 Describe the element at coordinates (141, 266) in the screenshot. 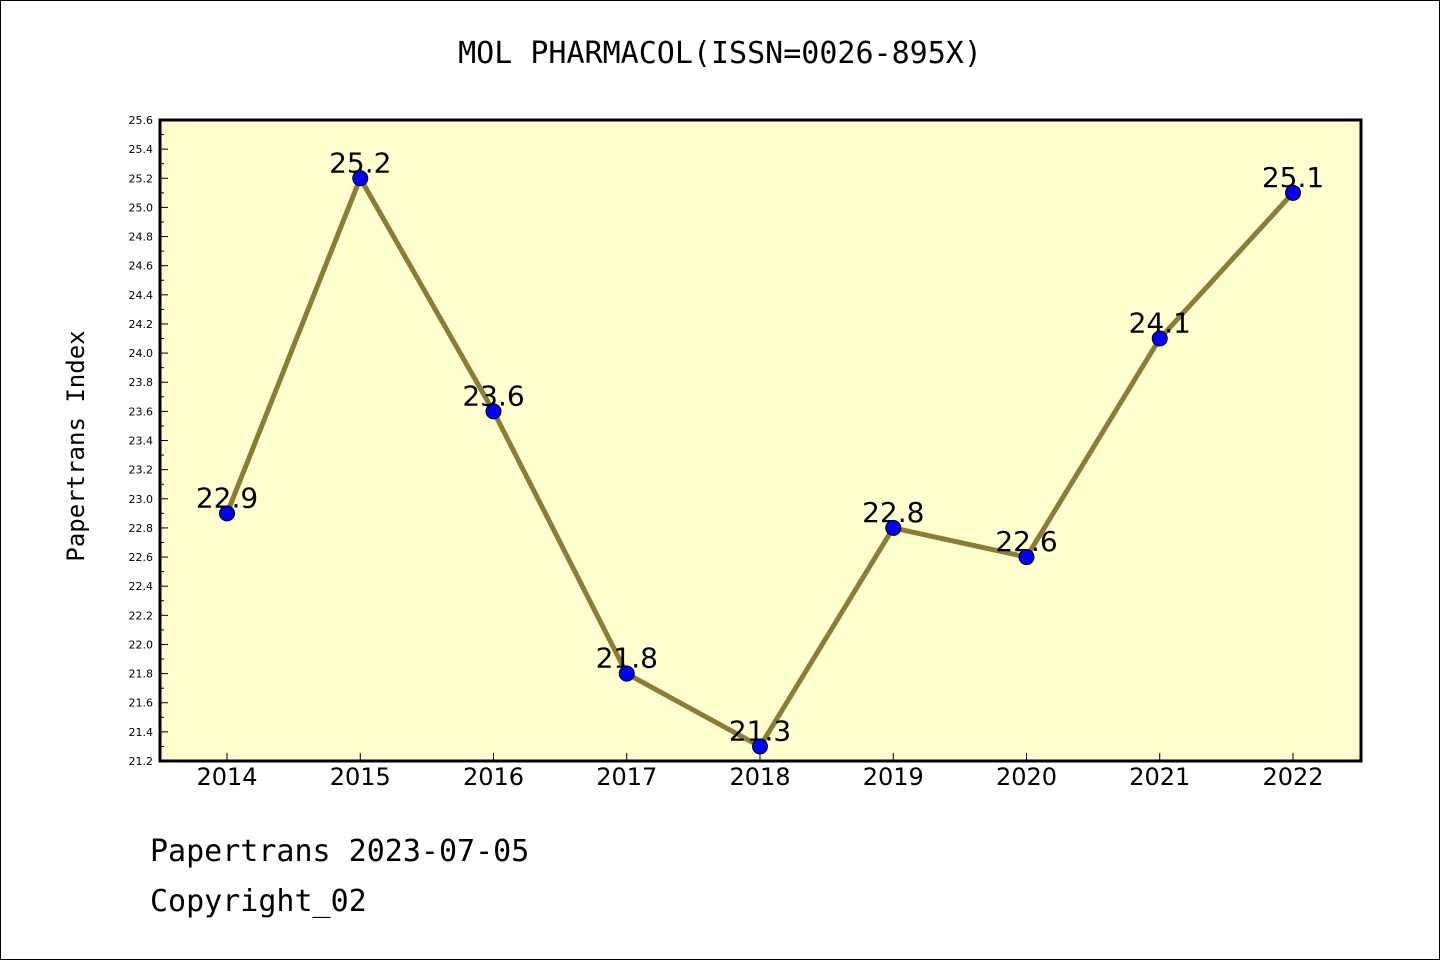

I see `y-tick-label: 24.6` at that location.